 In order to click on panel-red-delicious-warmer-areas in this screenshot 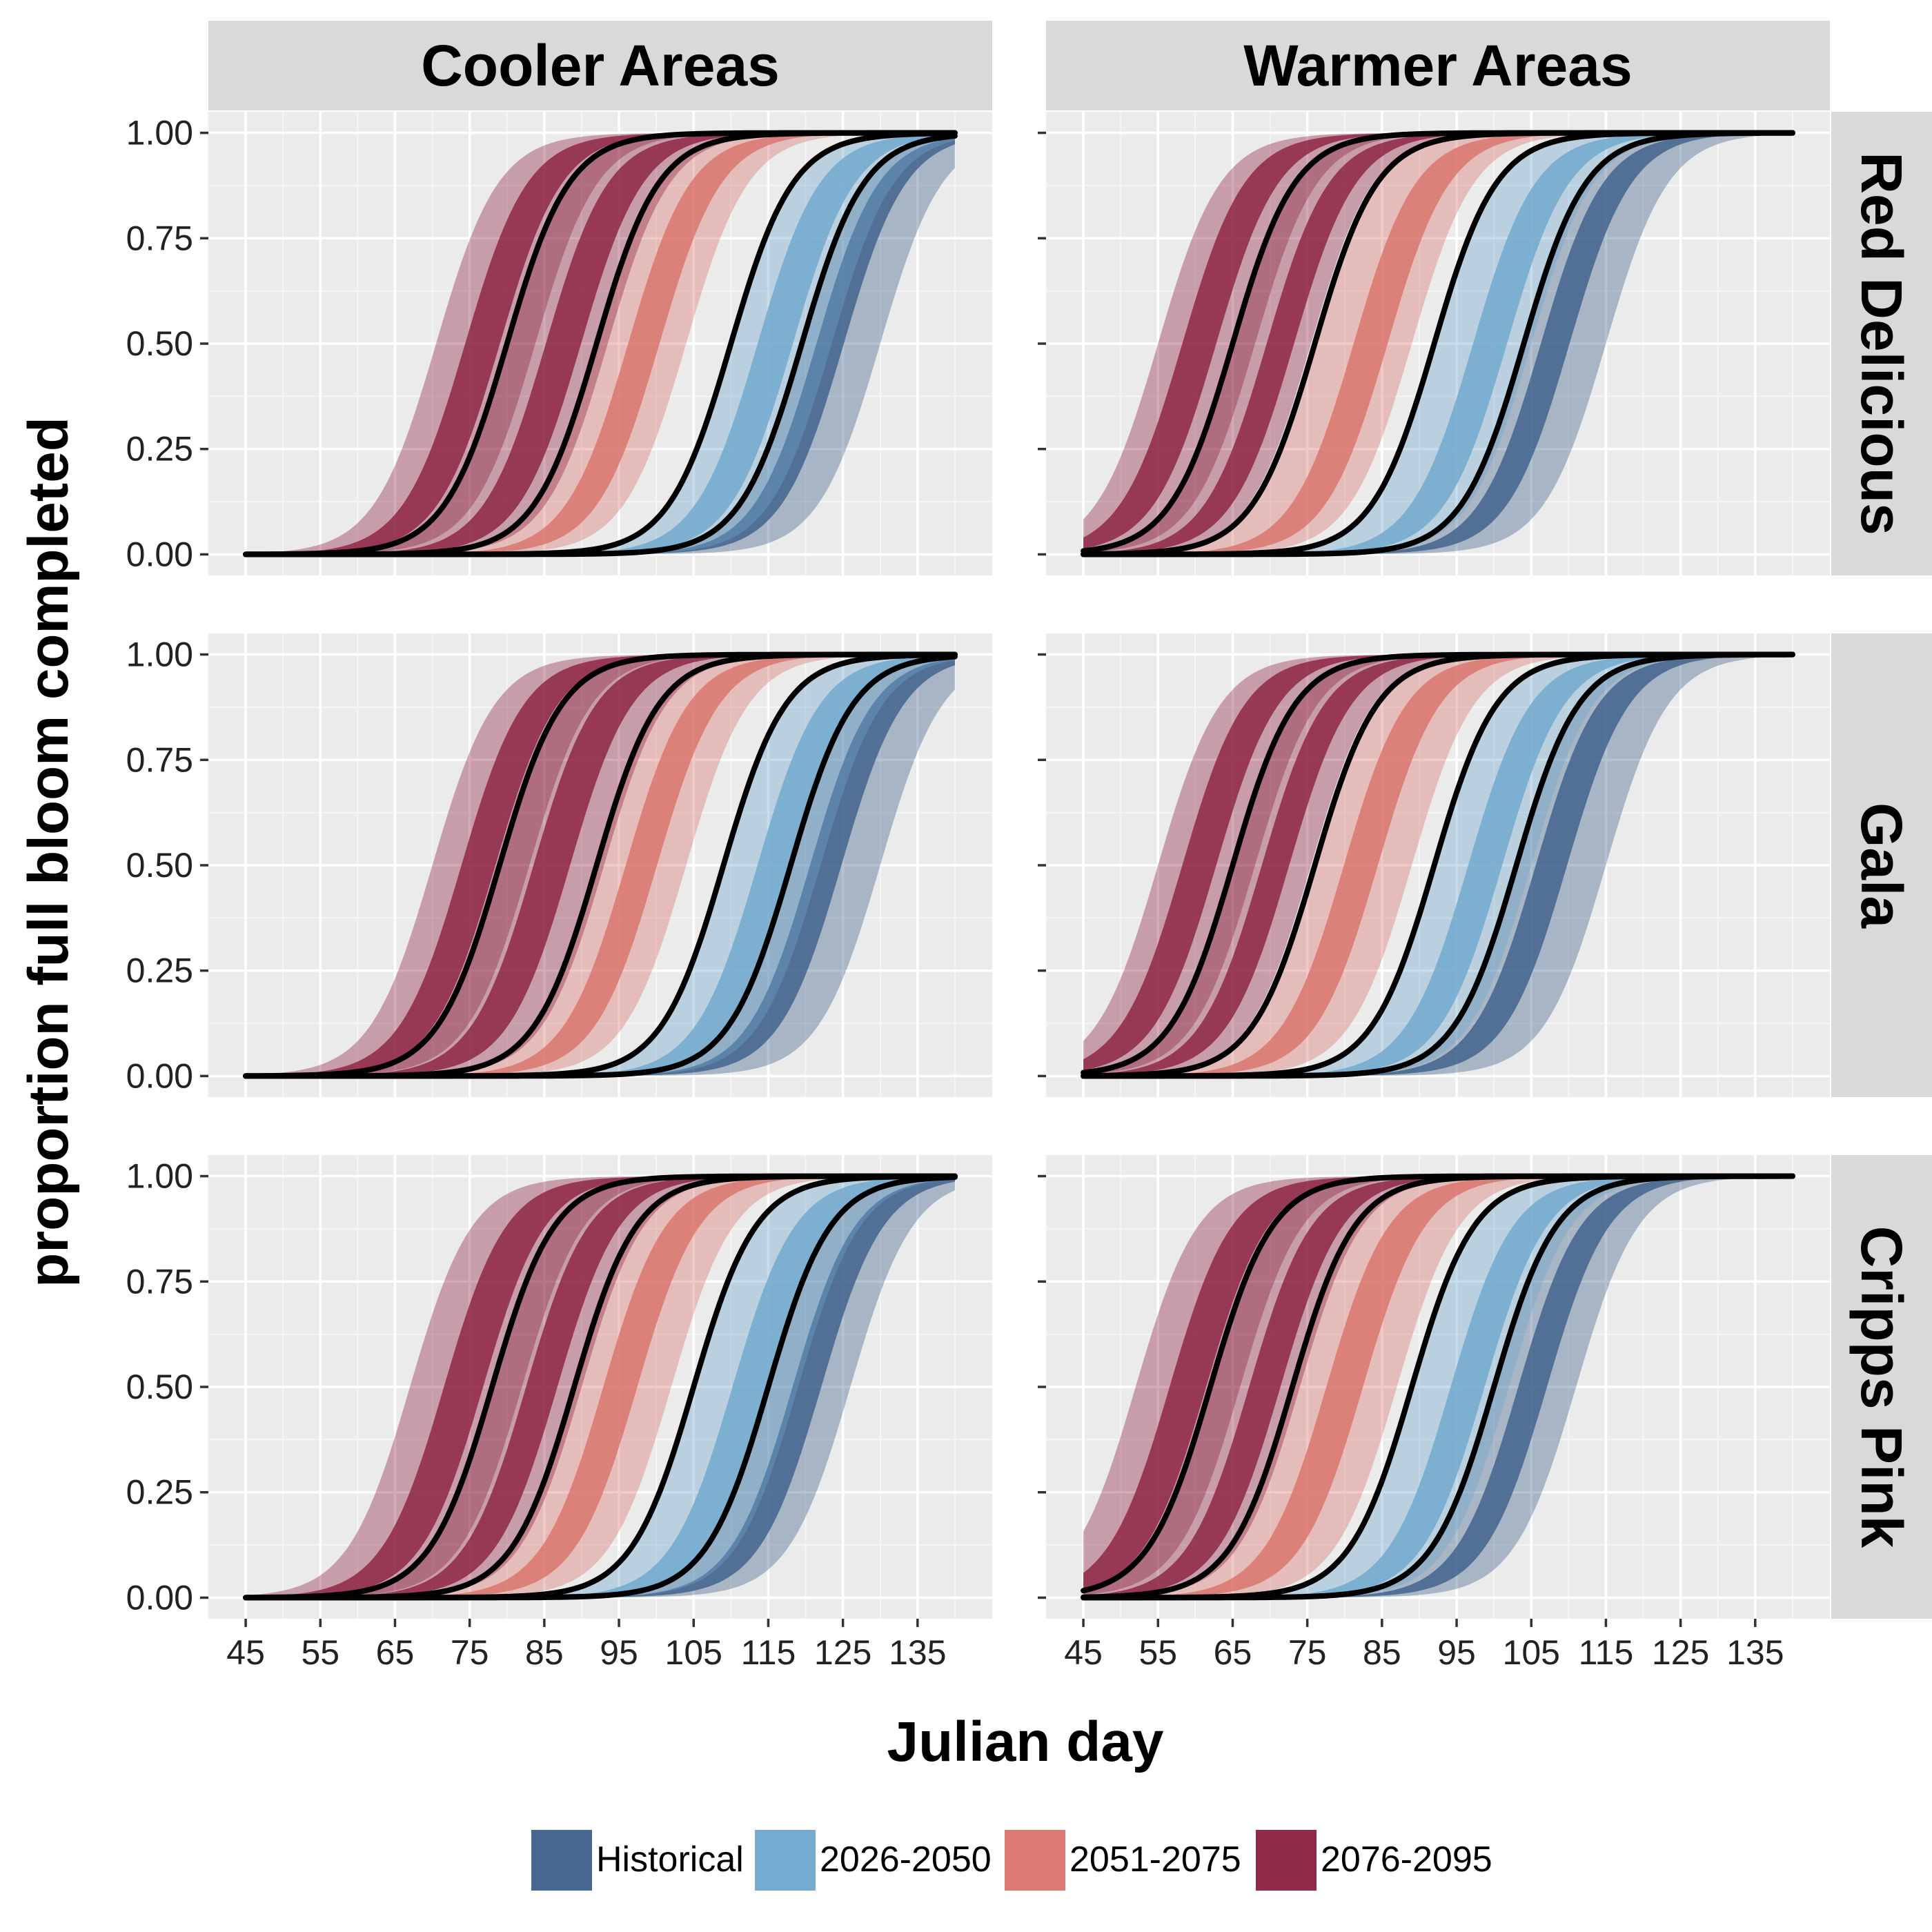, I will do `click(1434, 343)`.